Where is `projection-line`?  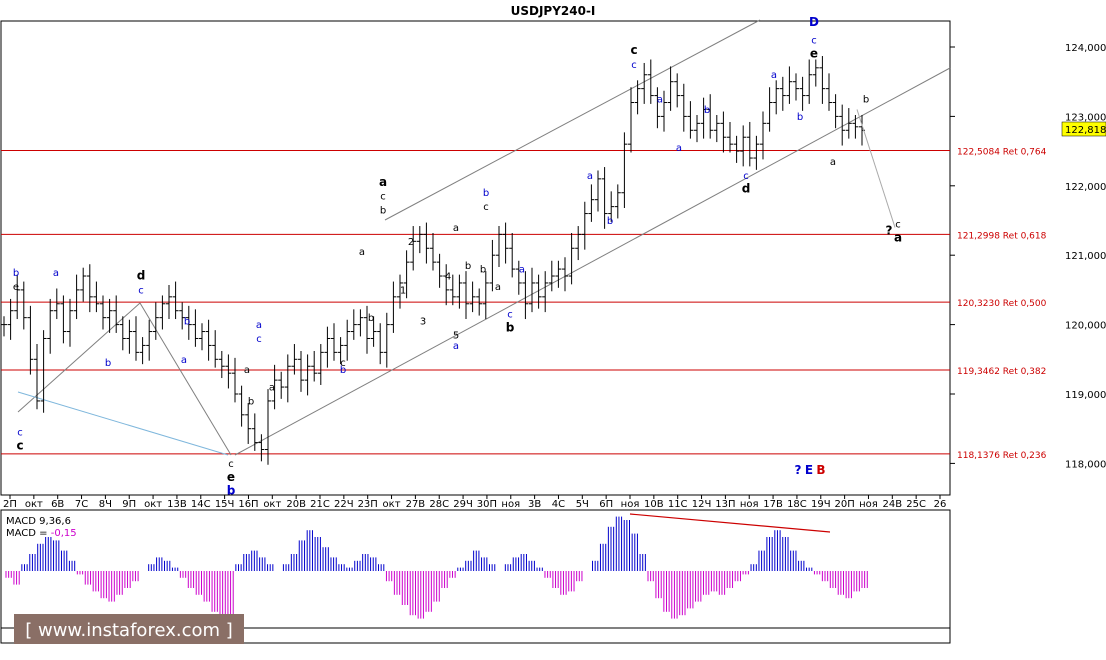 projection-line is located at coordinates (876, 168).